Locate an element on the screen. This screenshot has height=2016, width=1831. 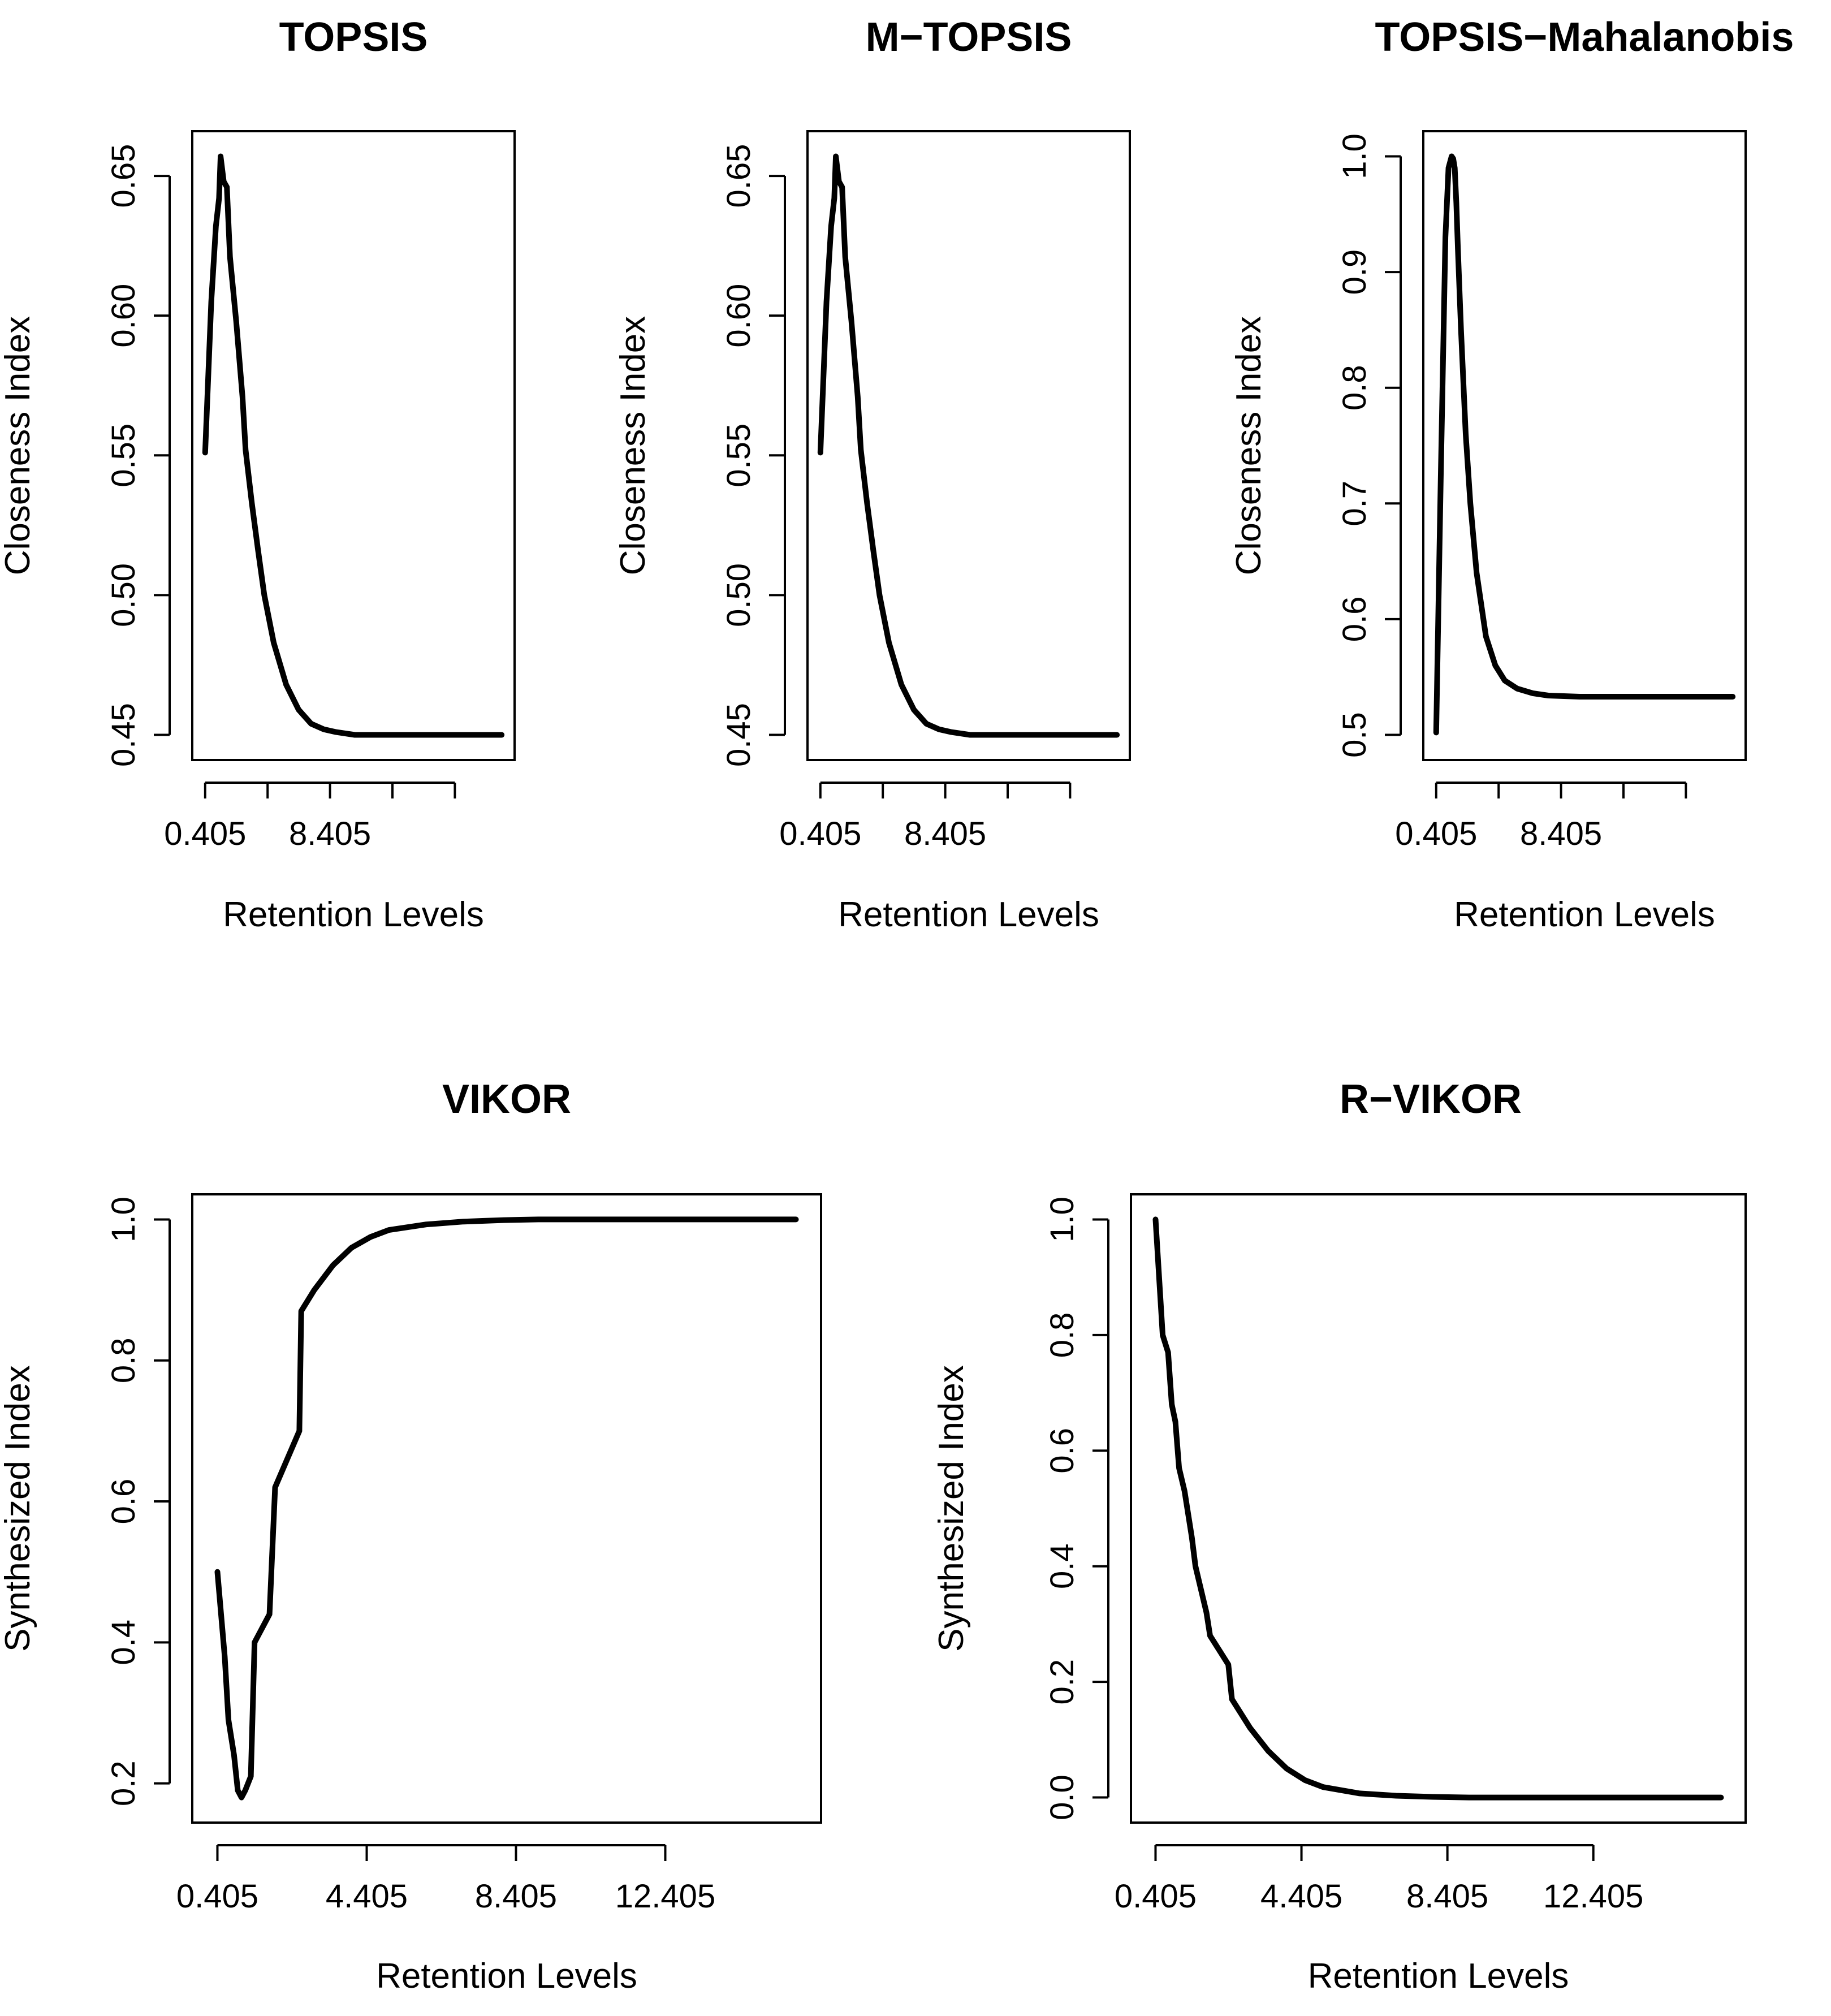
y-tick-label: 0.7 is located at coordinates (1354, 503).